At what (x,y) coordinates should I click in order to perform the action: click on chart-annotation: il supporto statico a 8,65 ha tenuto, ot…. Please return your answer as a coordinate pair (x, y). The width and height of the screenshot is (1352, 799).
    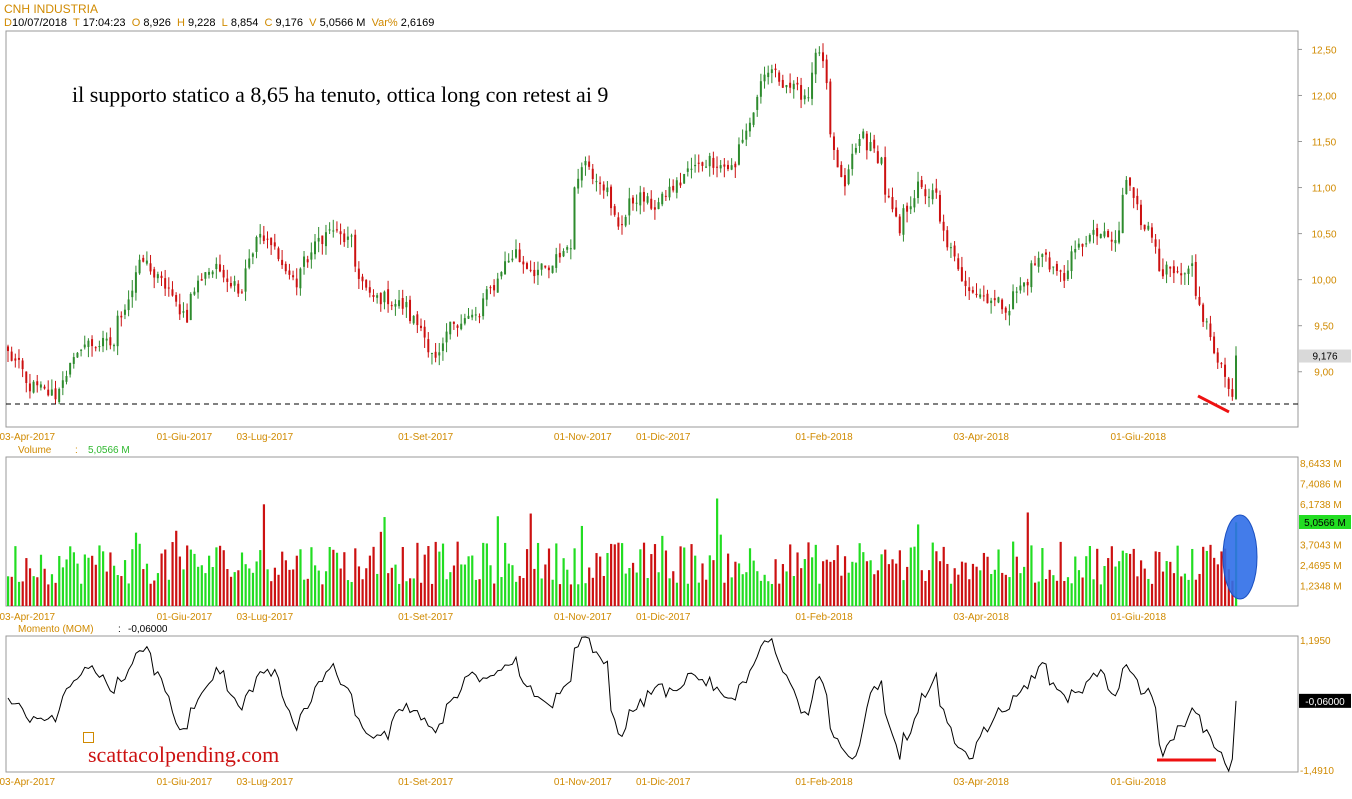
    Looking at the image, I should click on (340, 94).